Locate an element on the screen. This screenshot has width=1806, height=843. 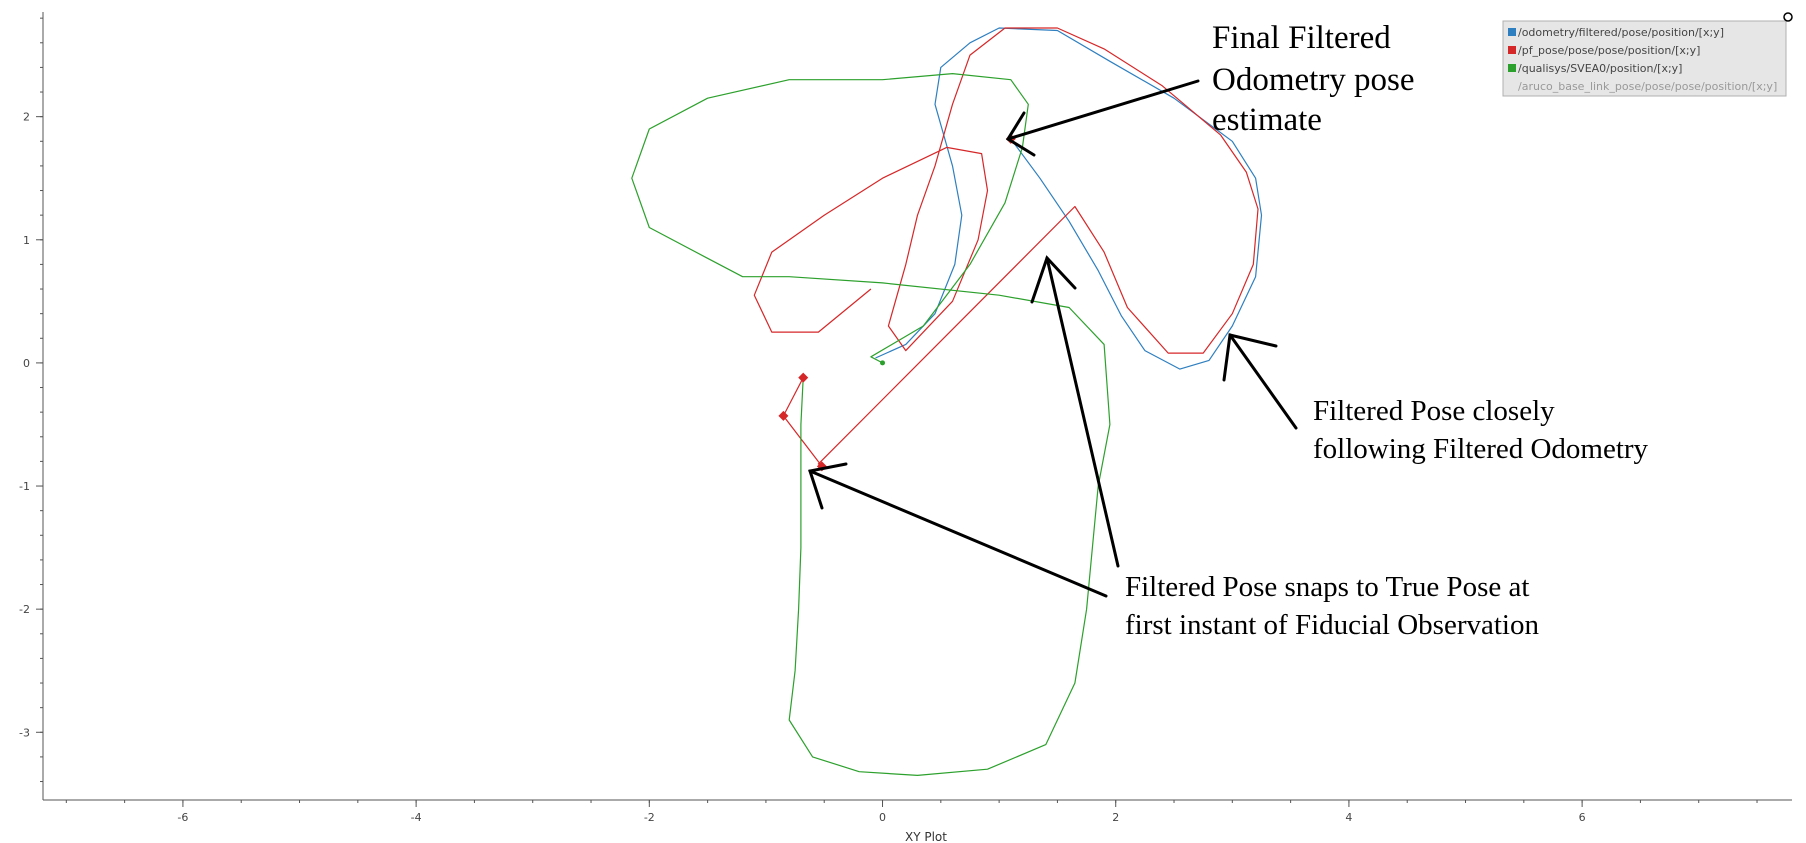
x-tick-label: 2 is located at coordinates (1115, 817).